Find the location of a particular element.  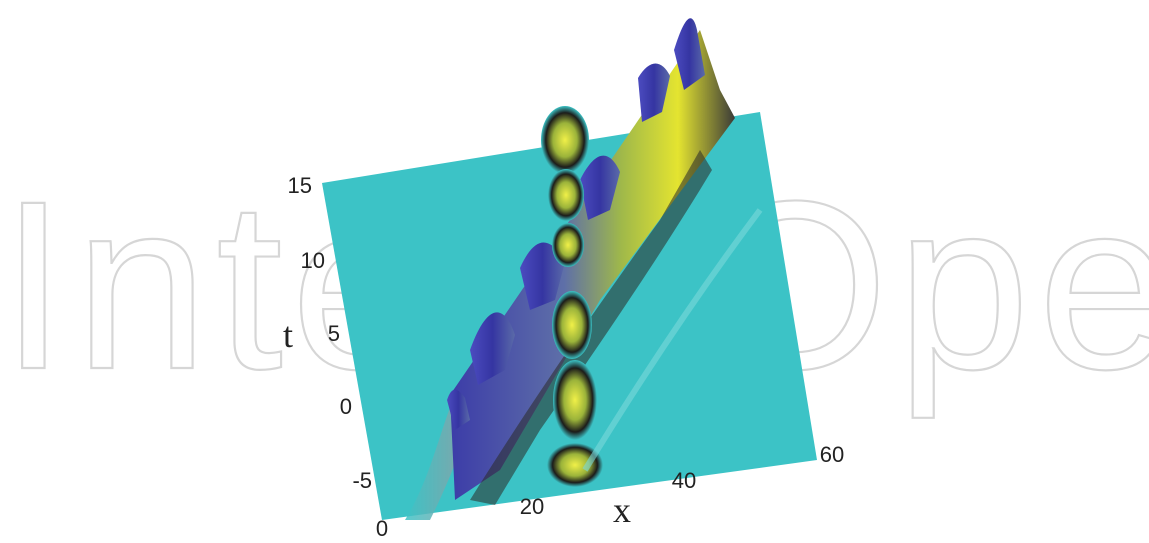

y-tick-label: 15 is located at coordinates (300, 185).